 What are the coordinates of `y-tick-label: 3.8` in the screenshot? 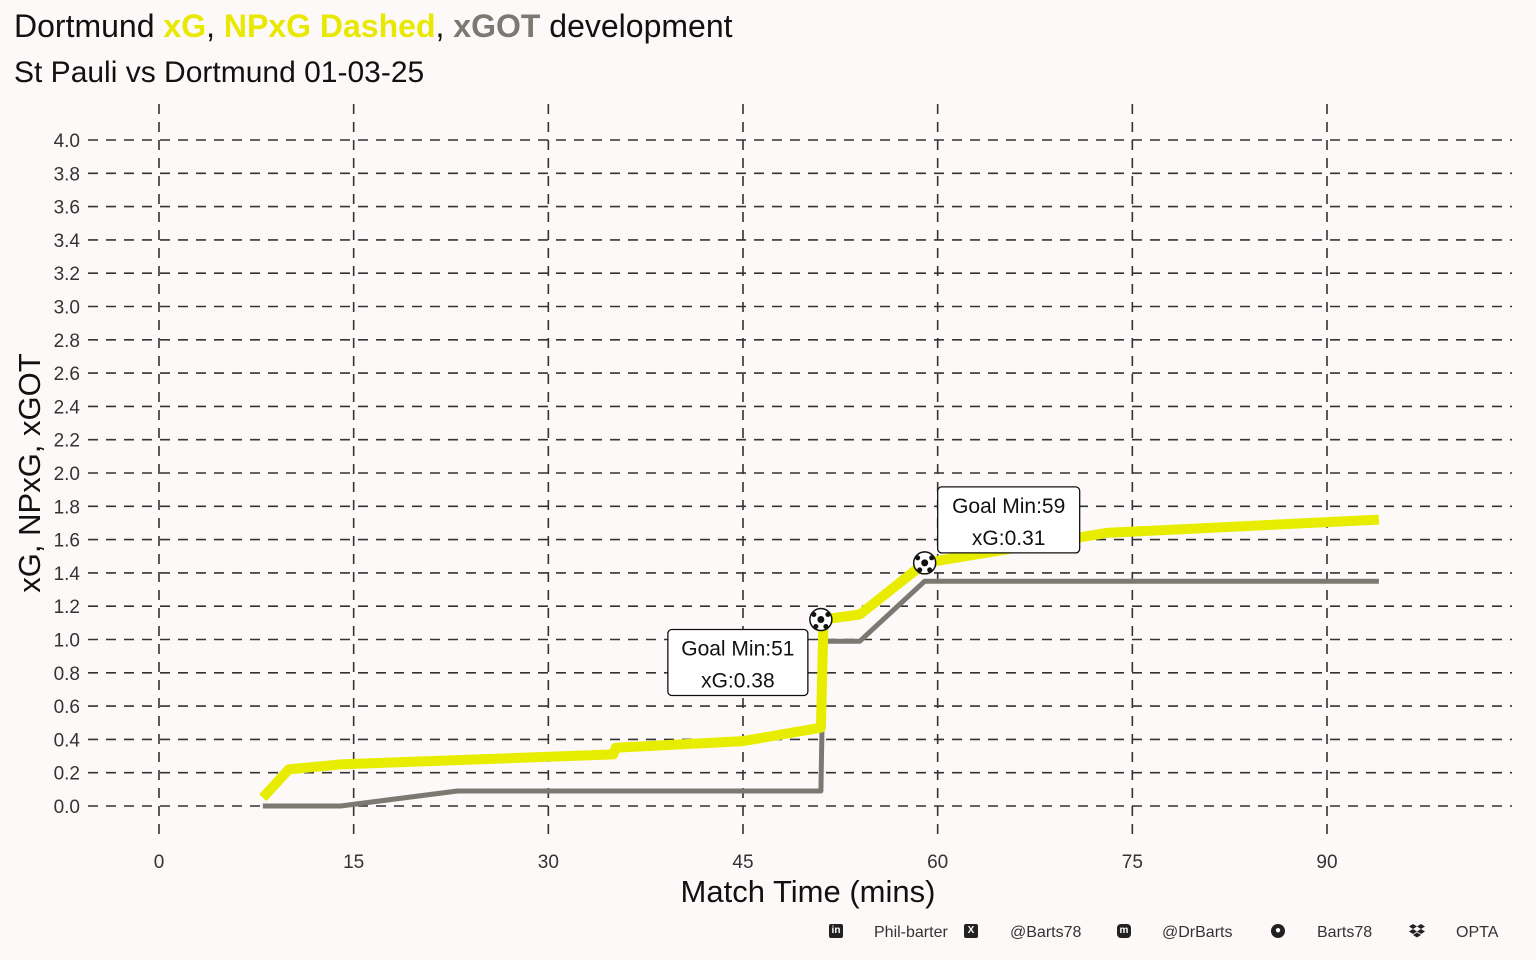 It's located at (67, 174).